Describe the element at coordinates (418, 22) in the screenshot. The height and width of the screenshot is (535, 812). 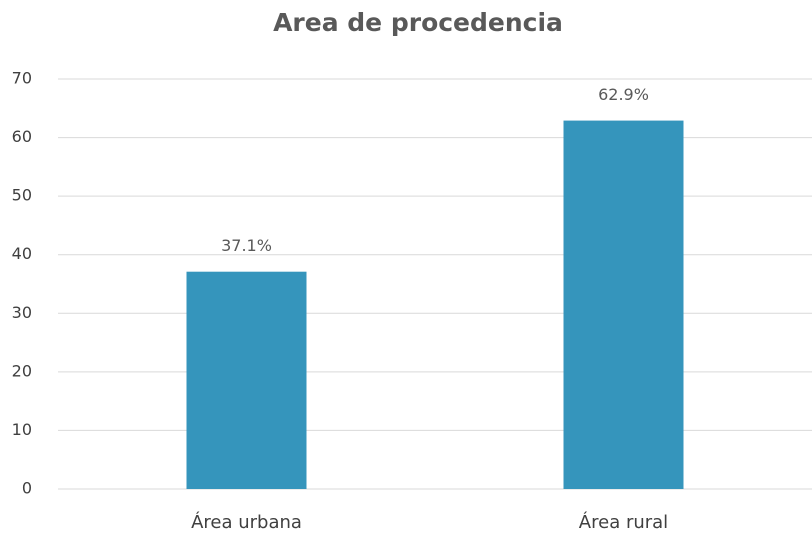
I see `chart-title: Area de procedencia` at that location.